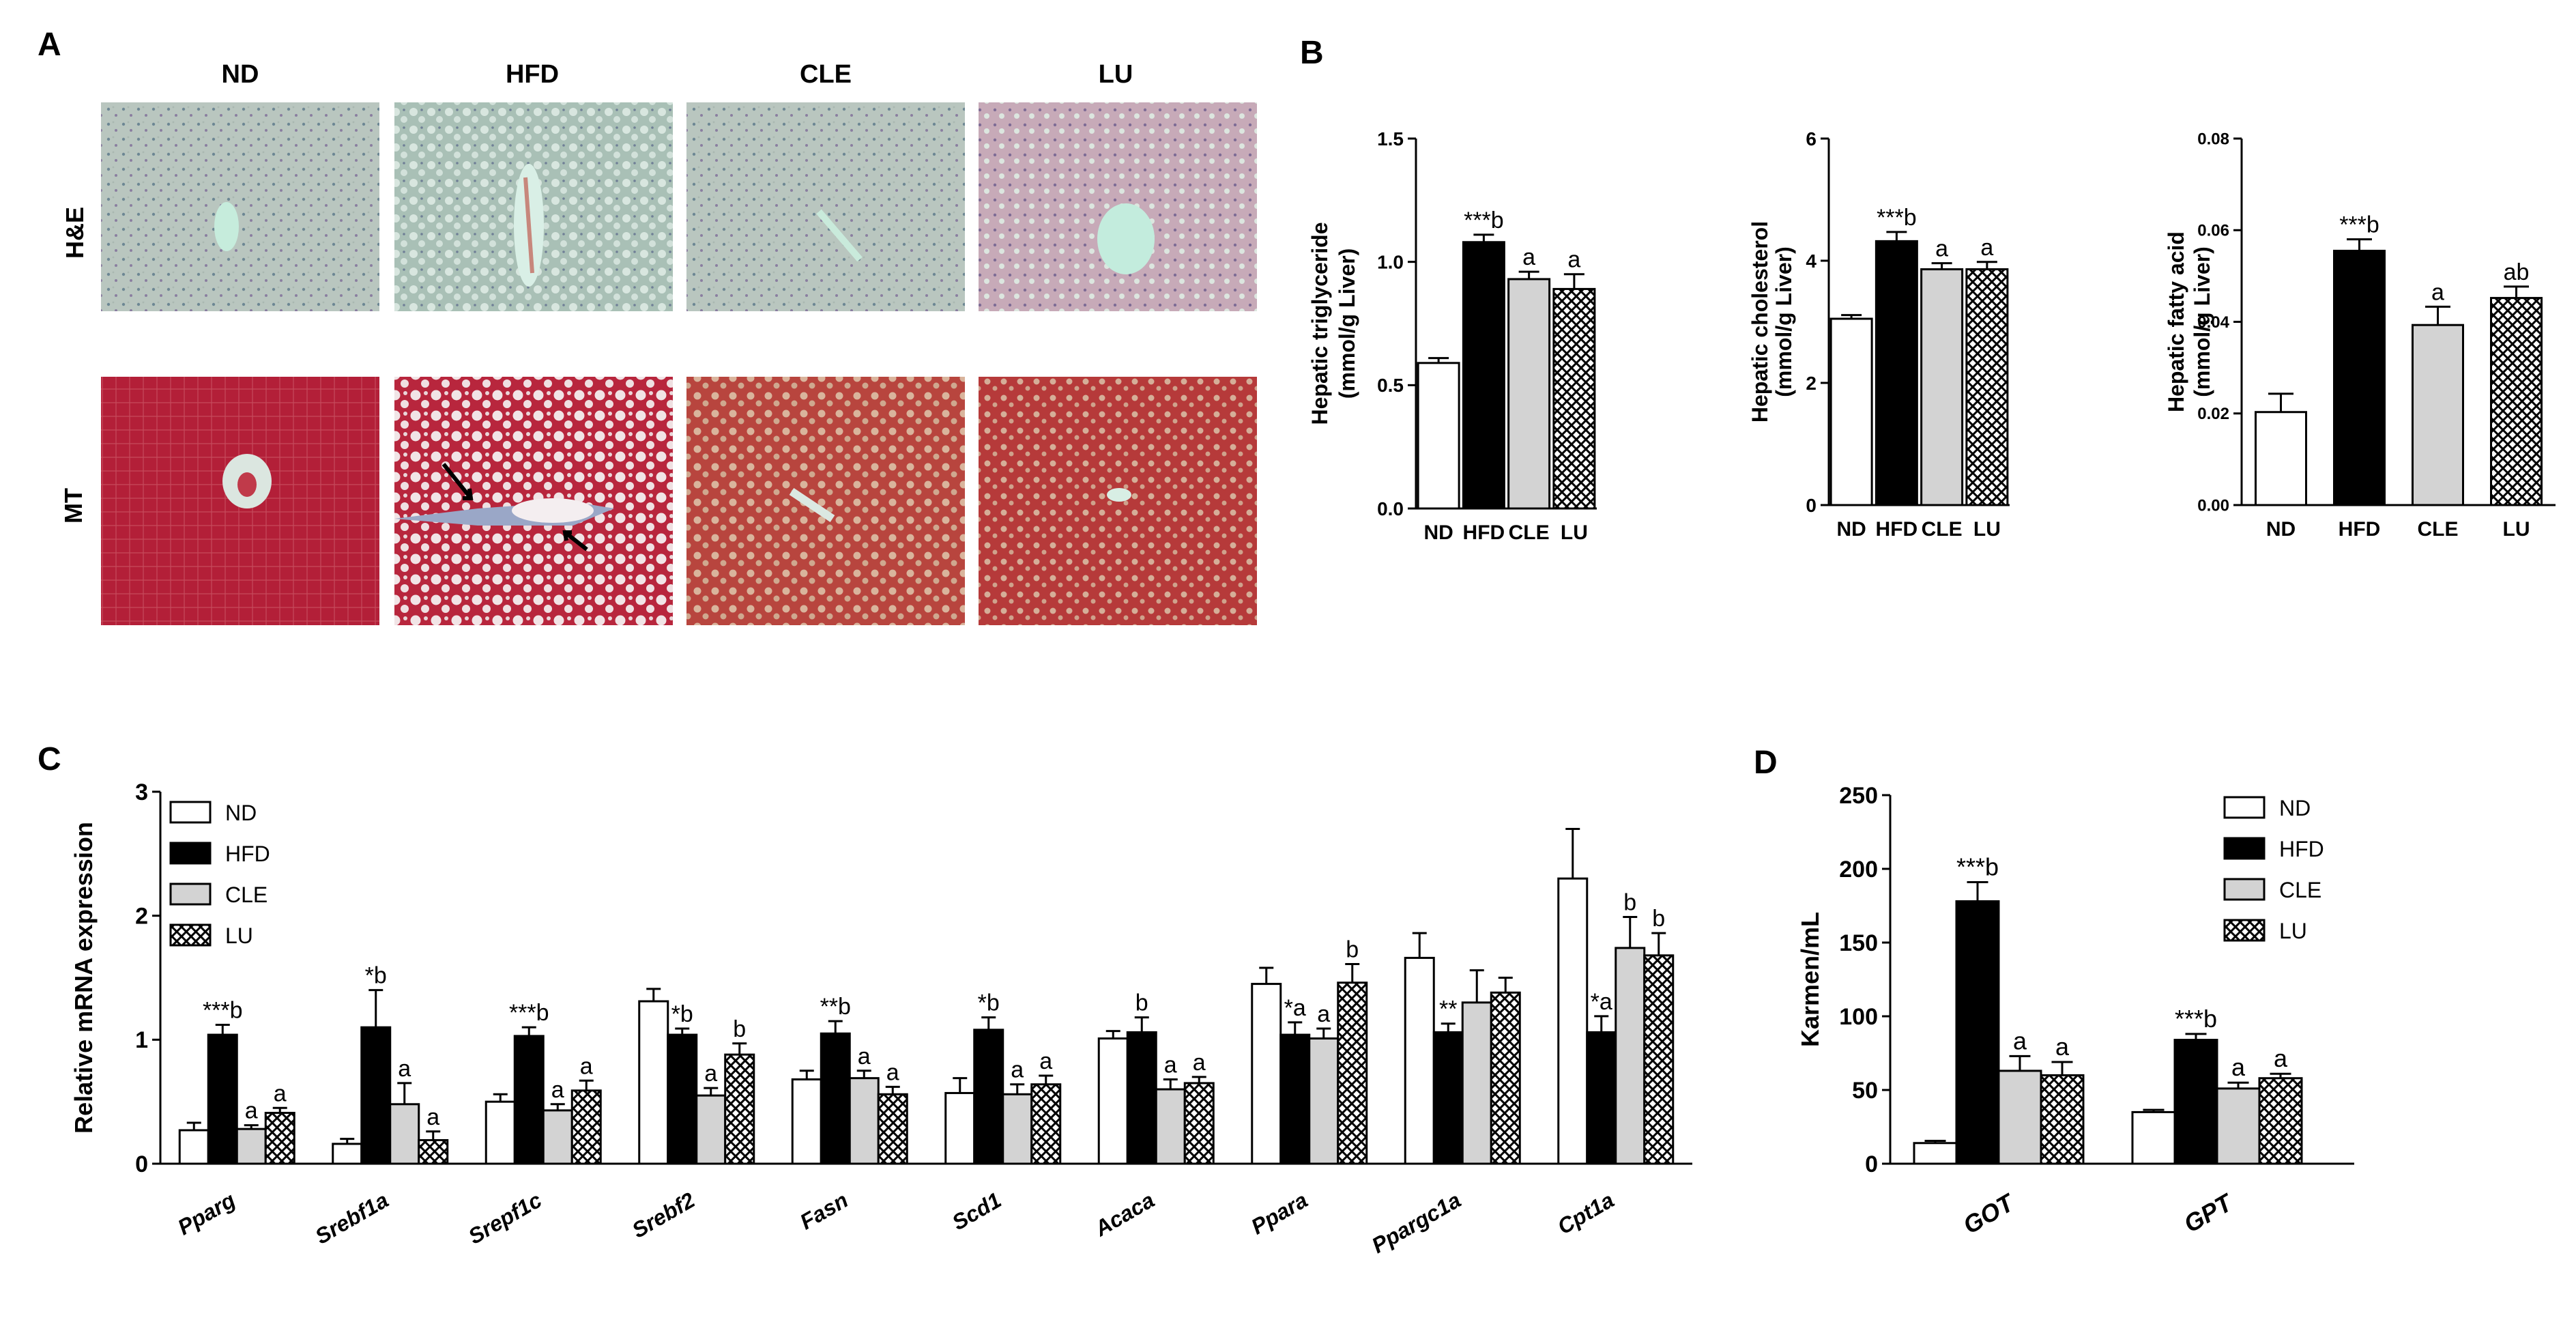  I want to click on micrograph-he-nd, so click(240, 206).